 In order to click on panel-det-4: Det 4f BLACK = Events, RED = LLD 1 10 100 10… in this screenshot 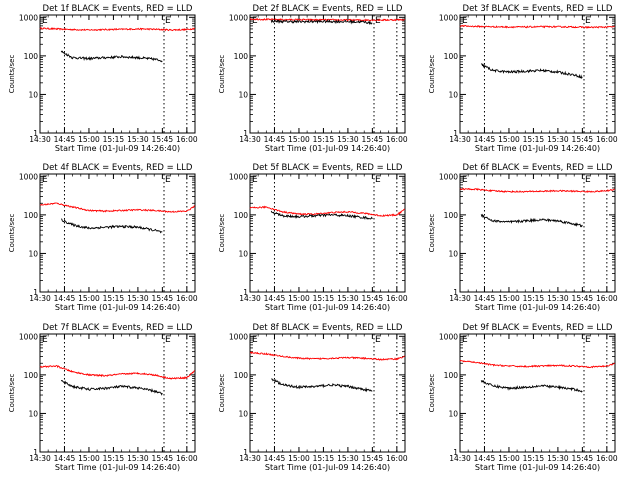, I will do `click(103, 237)`.